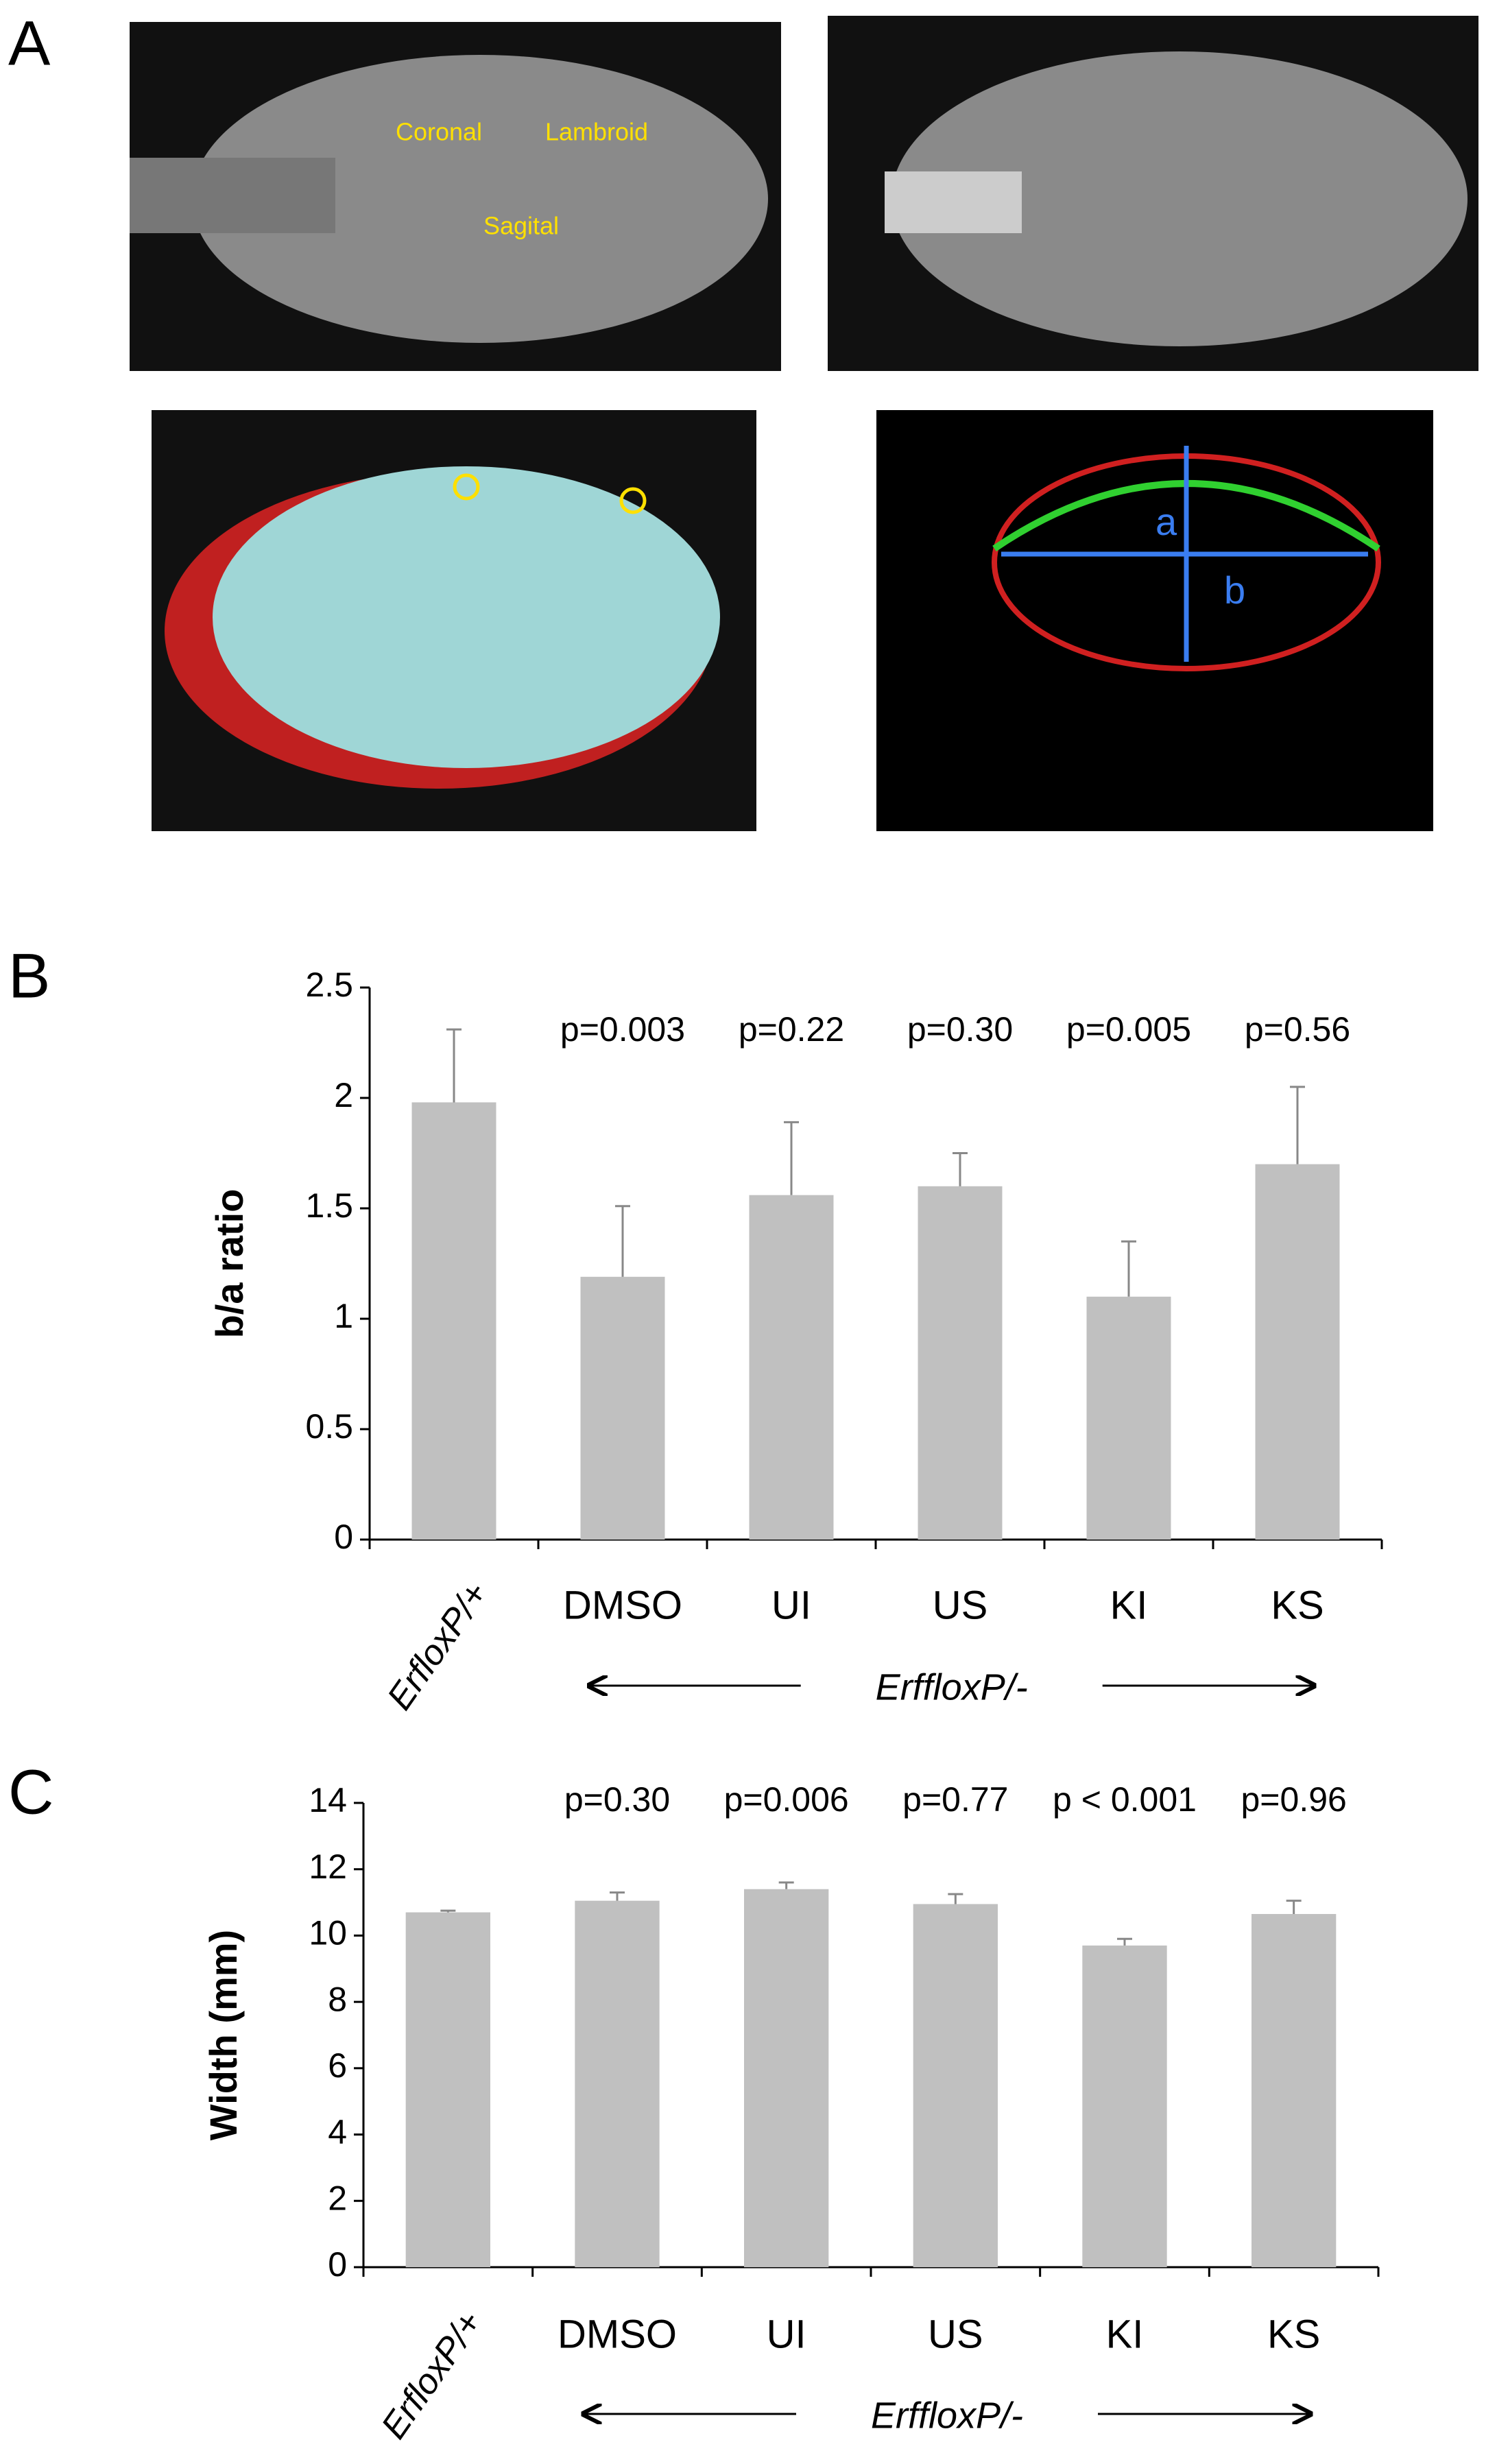 Image resolution: width=1497 pixels, height=2464 pixels. I want to click on suture-label: Coronal, so click(439, 132).